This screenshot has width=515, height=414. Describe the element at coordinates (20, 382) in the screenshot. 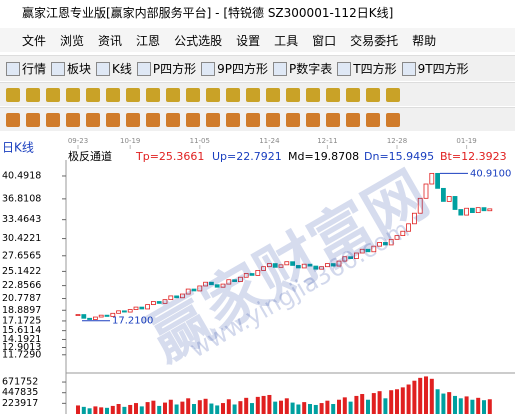

I see `volume-tick-label: 671752` at that location.